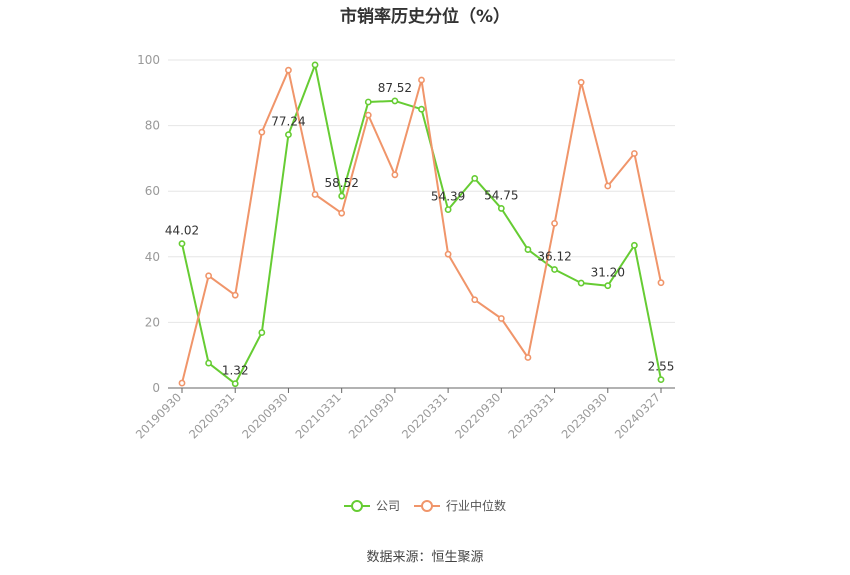 This screenshot has height=575, width=850. What do you see at coordinates (424, 415) in the screenshot?
I see `x-tick-label: 20220331` at bounding box center [424, 415].